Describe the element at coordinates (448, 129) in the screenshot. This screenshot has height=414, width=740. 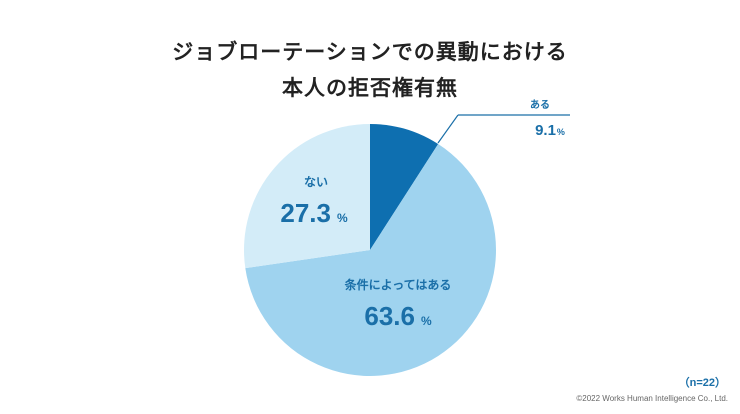
I see `callout-line` at that location.